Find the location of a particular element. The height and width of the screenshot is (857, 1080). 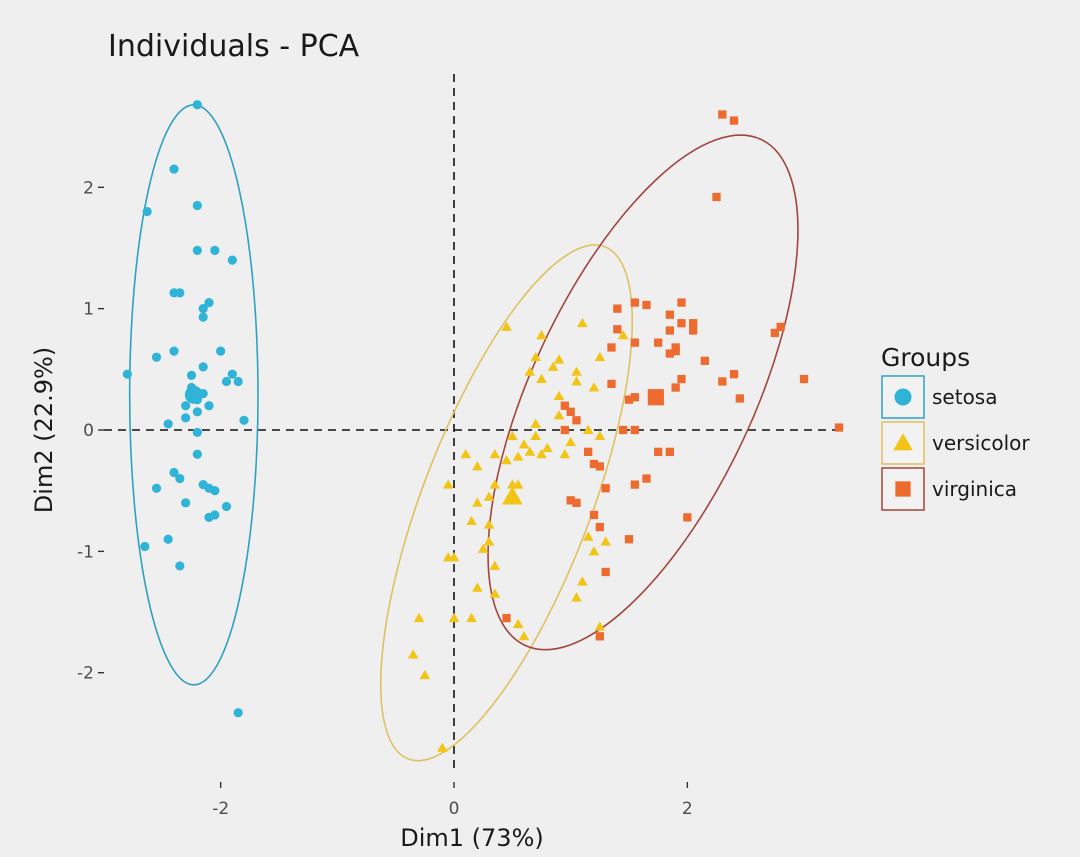

legend-key-setosa is located at coordinates (903, 397).